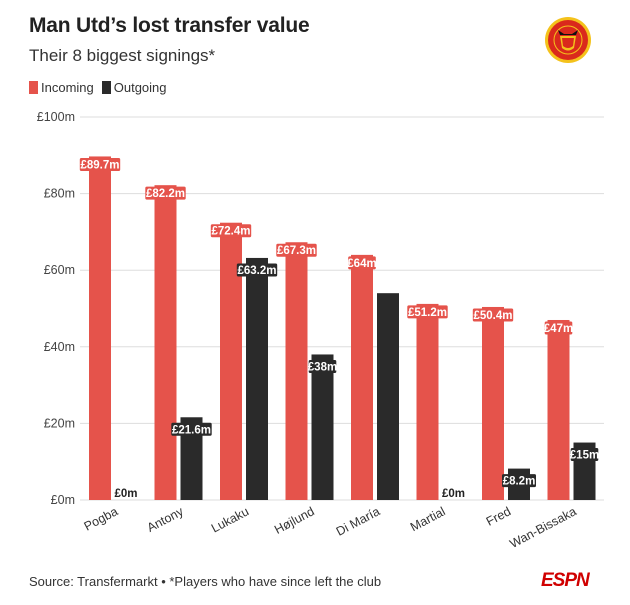 The height and width of the screenshot is (605, 630). Describe the element at coordinates (56, 117) in the screenshot. I see `y-tick-label: £100m` at that location.